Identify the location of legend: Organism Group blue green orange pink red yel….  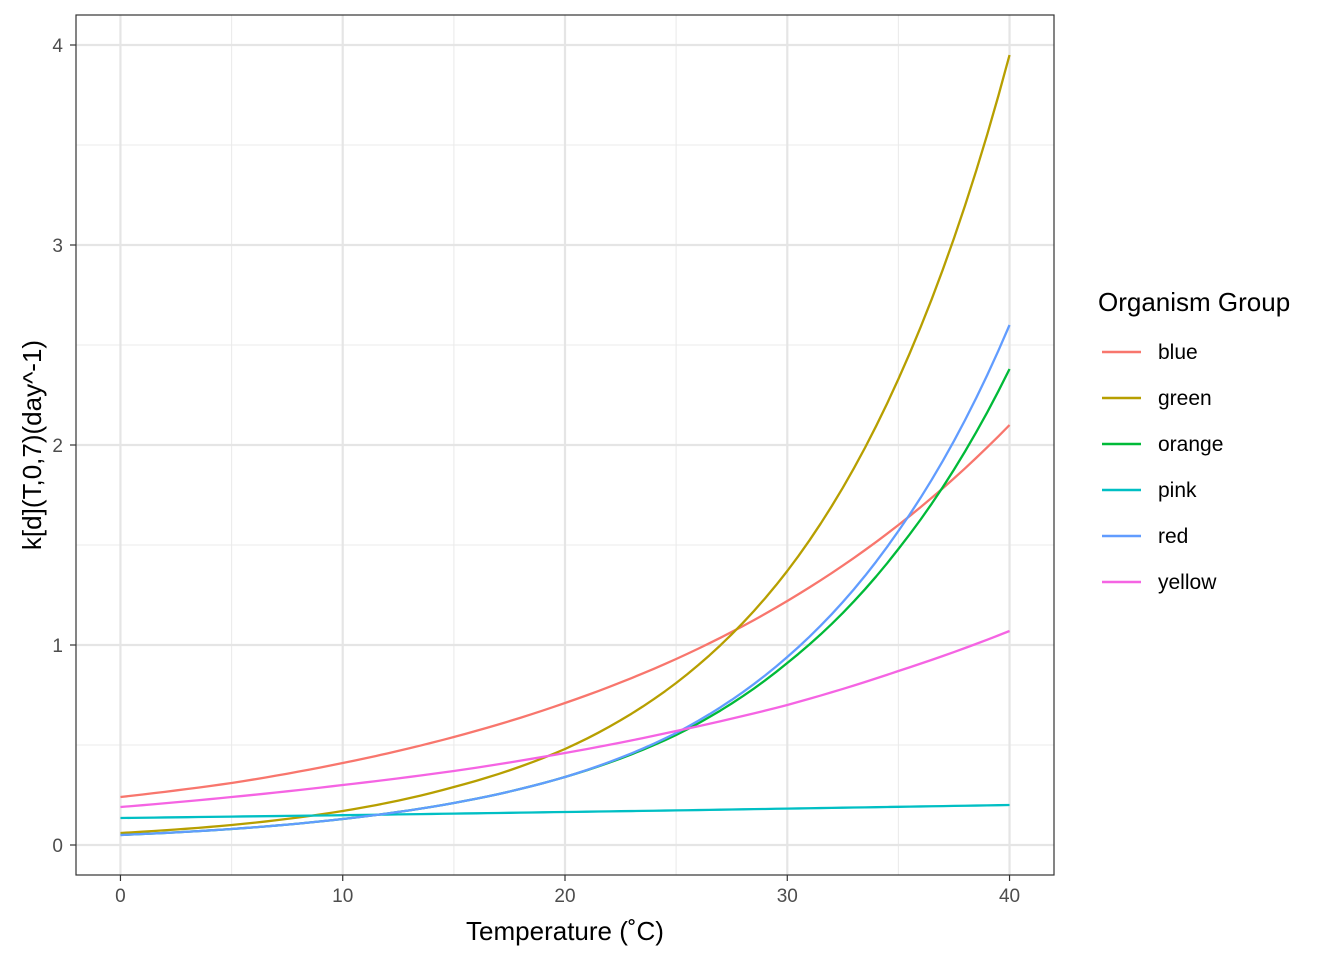
(1194, 440).